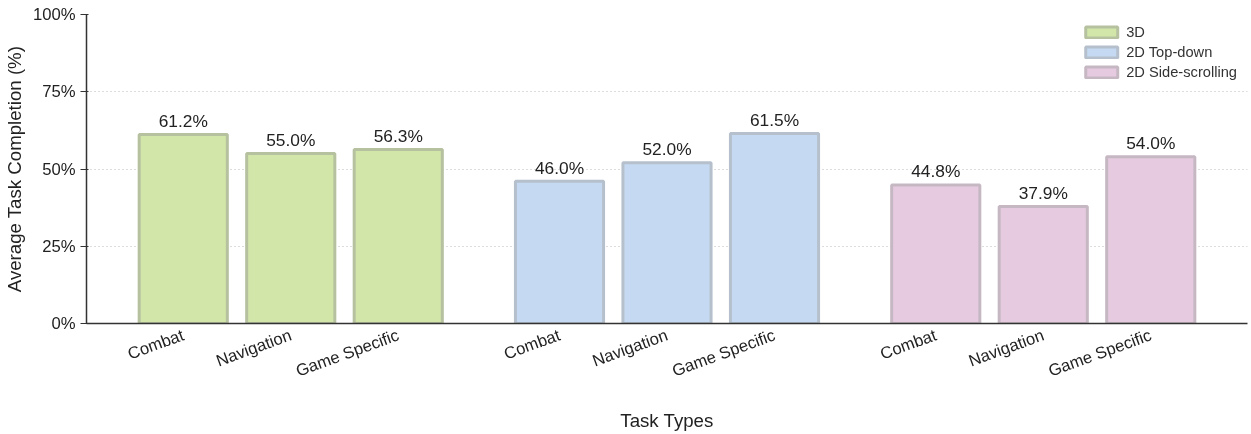  I want to click on legend-label: 2D Side-scrolling, so click(1181, 72).